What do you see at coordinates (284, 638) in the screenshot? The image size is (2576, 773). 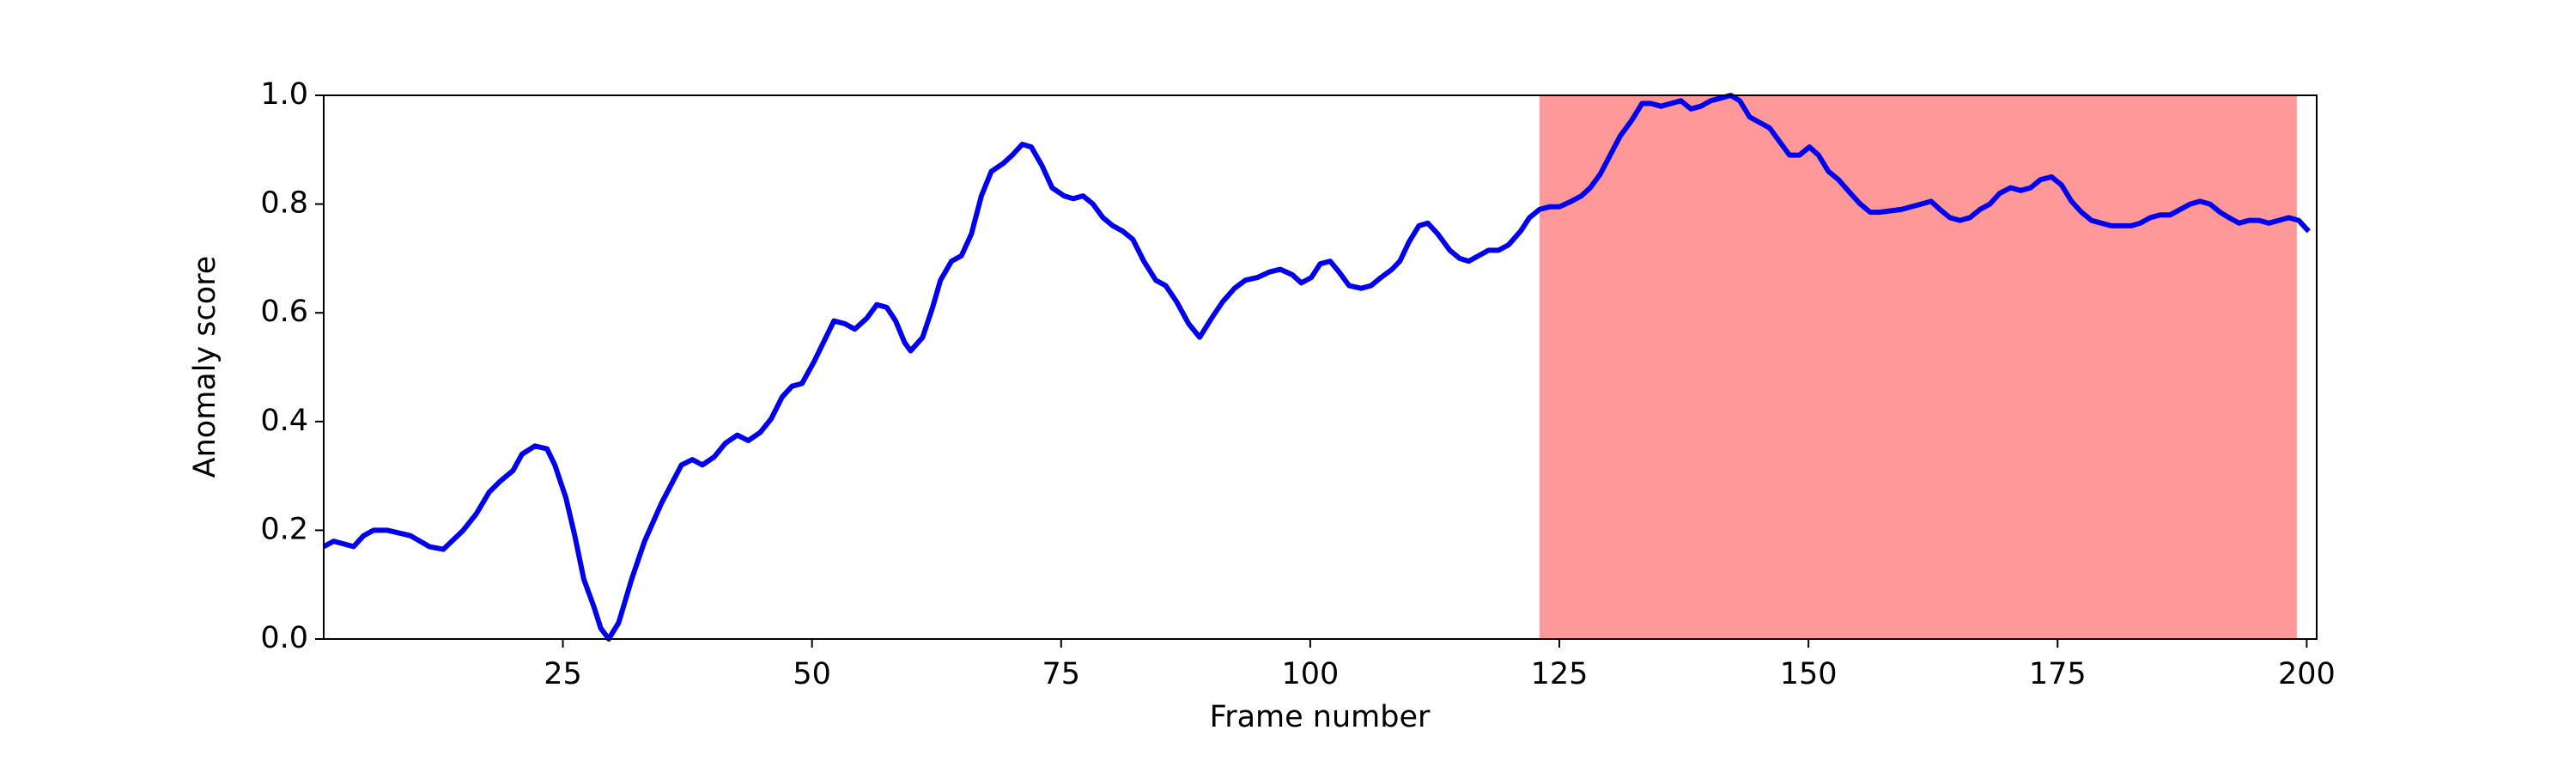 I see `y-tick-label: 0.0` at bounding box center [284, 638].